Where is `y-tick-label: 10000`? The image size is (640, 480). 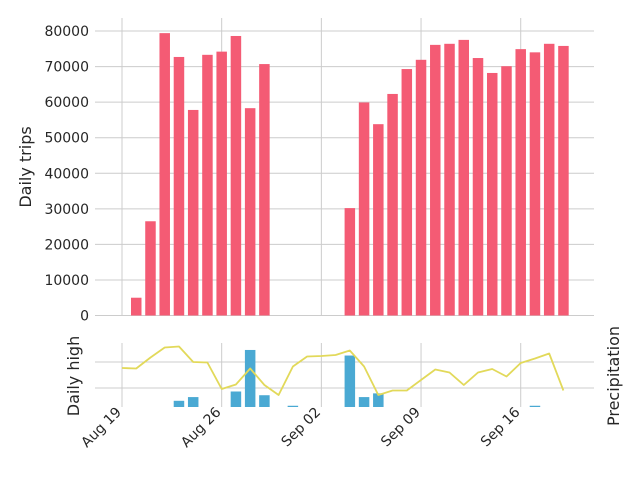 y-tick-label: 10000 is located at coordinates (66, 281).